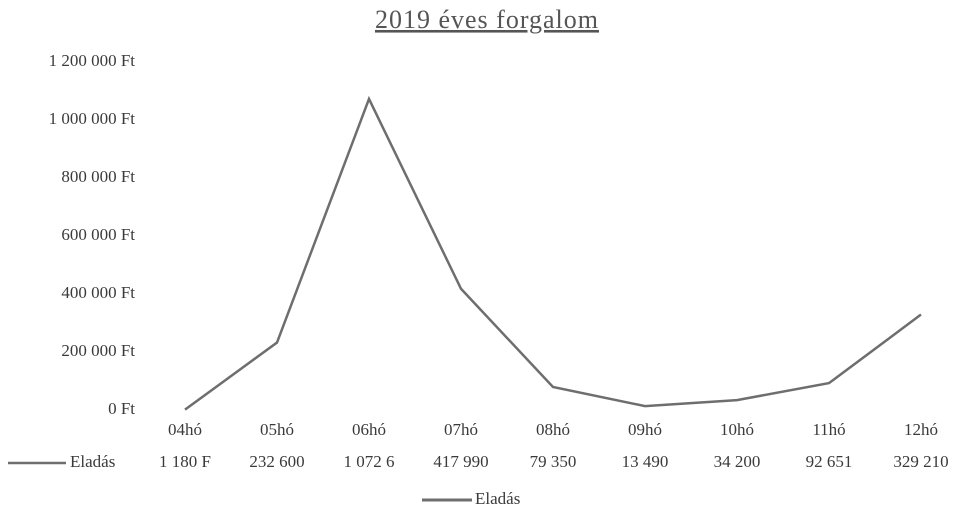  I want to click on x-tick-label: 08hó, so click(553, 429).